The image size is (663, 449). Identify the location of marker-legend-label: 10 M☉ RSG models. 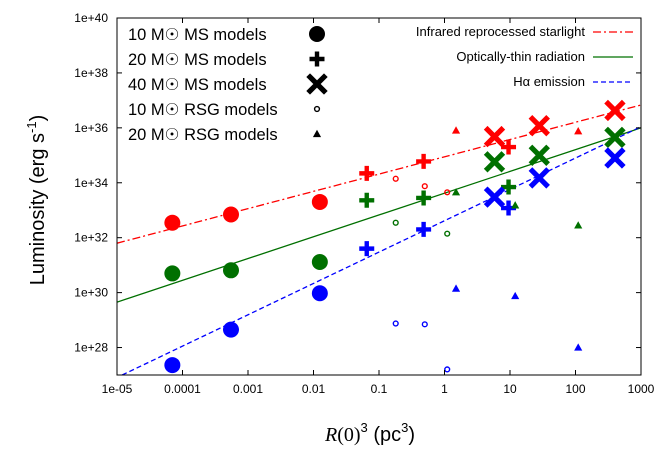
(203, 110).